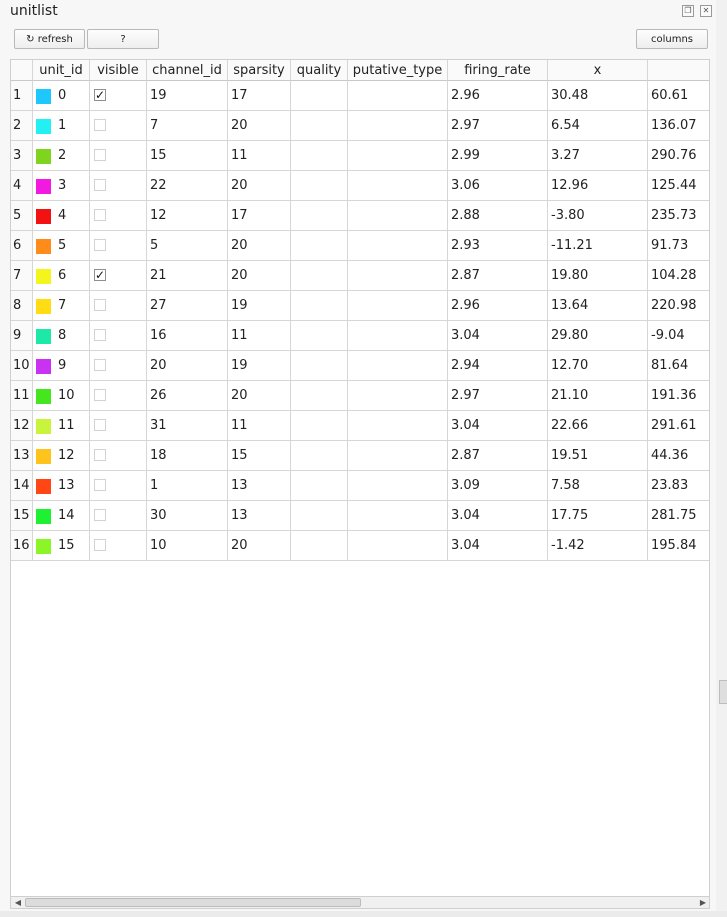 The height and width of the screenshot is (917, 727). I want to click on cell-x: 21.10, so click(598, 396).